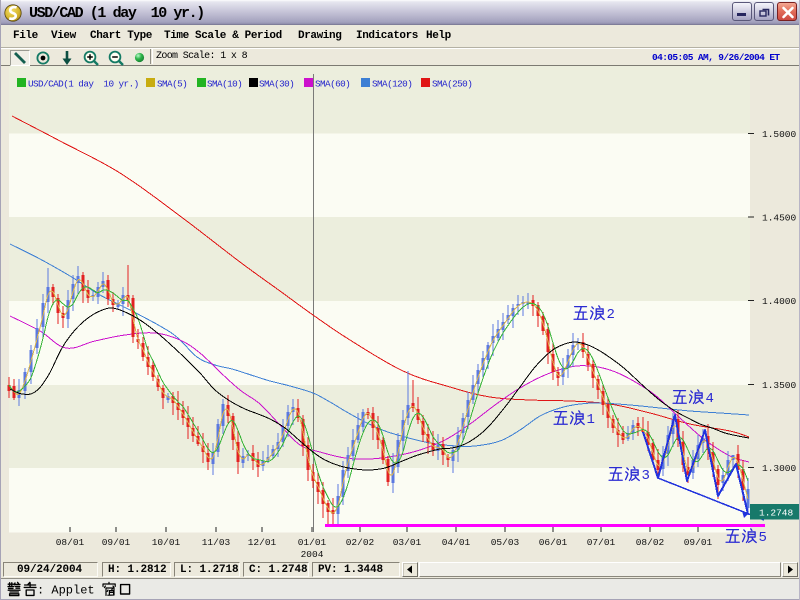 Image resolution: width=800 pixels, height=600 pixels. Describe the element at coordinates (66, 591) in the screenshot. I see `svg-text:: Applet: : Applet` at that location.